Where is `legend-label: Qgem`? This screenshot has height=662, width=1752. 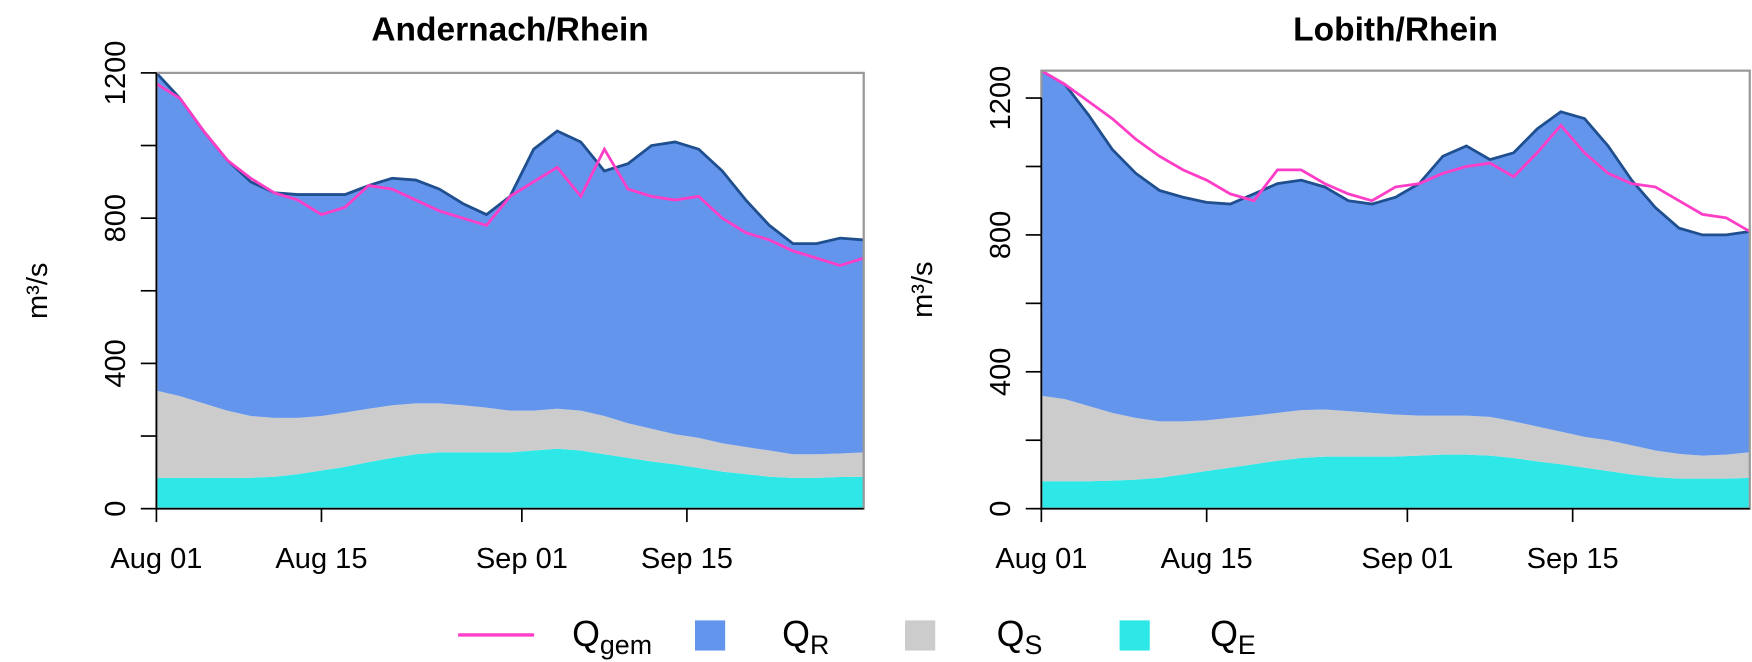 legend-label: Qgem is located at coordinates (612, 637).